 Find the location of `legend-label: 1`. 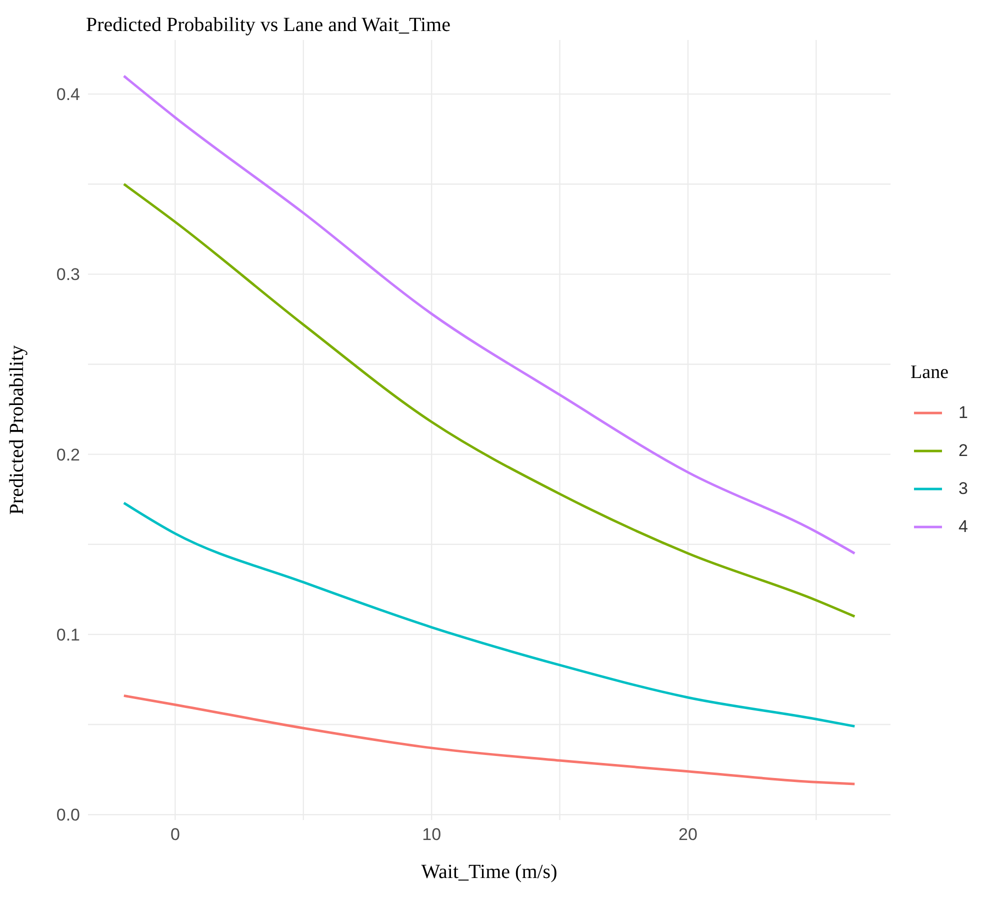

legend-label: 1 is located at coordinates (963, 413).